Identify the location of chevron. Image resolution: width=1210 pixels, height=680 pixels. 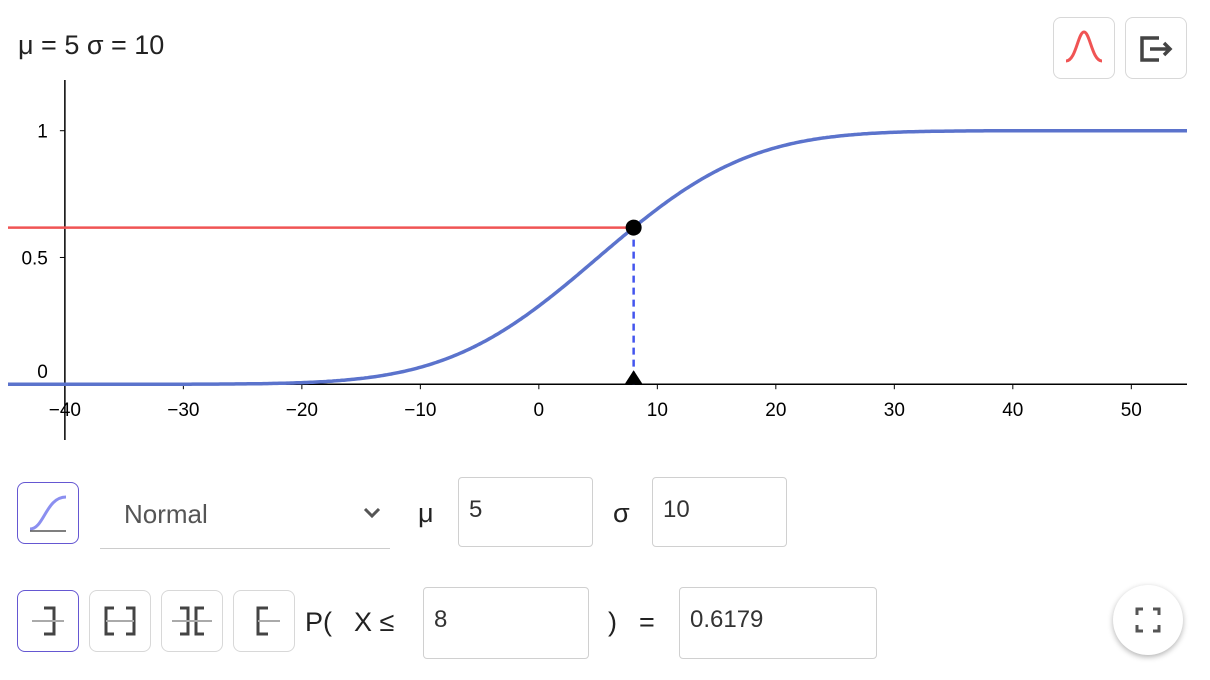
(372, 513).